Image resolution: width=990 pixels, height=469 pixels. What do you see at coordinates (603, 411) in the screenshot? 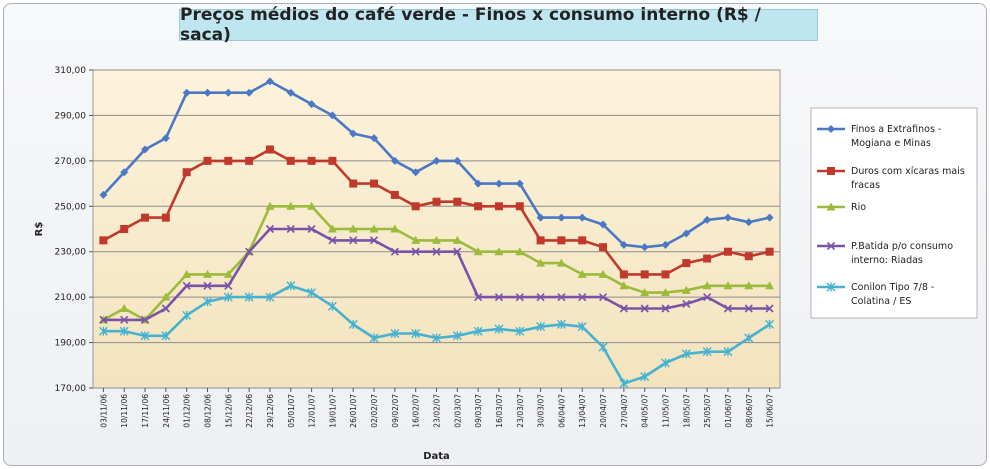
I see `x-tick-label: 20/04/07` at bounding box center [603, 411].